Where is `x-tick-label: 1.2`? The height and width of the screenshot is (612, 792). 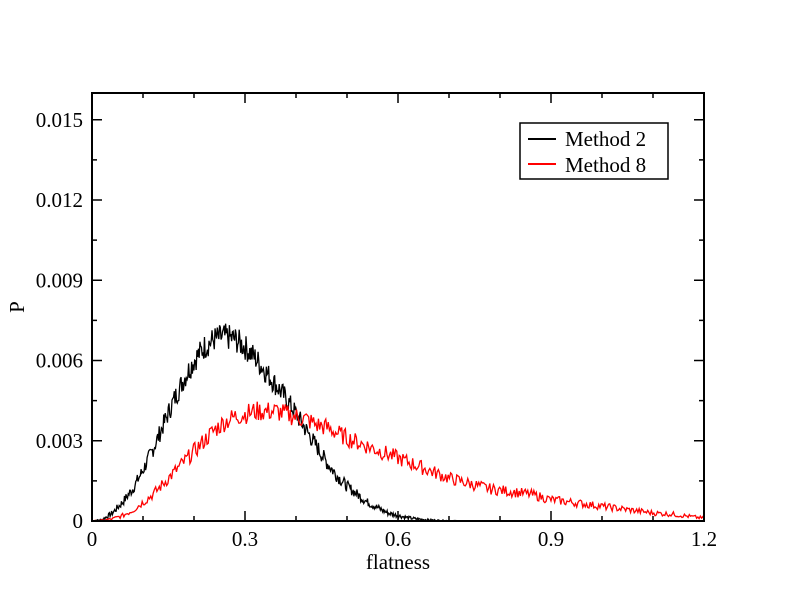
x-tick-label: 1.2 is located at coordinates (704, 539).